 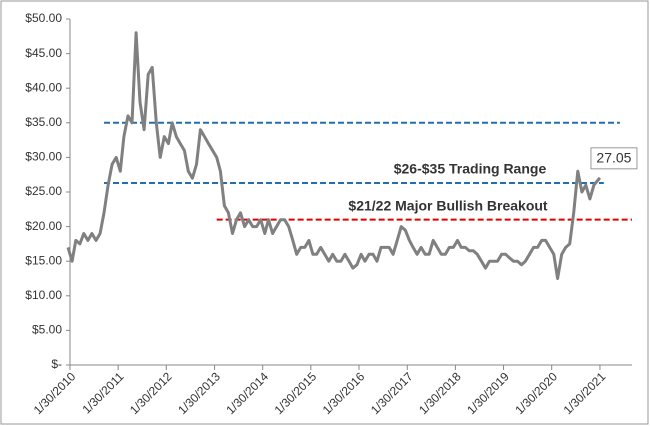 What do you see at coordinates (47, 330) in the screenshot?
I see `y-tick-label: $5.00` at bounding box center [47, 330].